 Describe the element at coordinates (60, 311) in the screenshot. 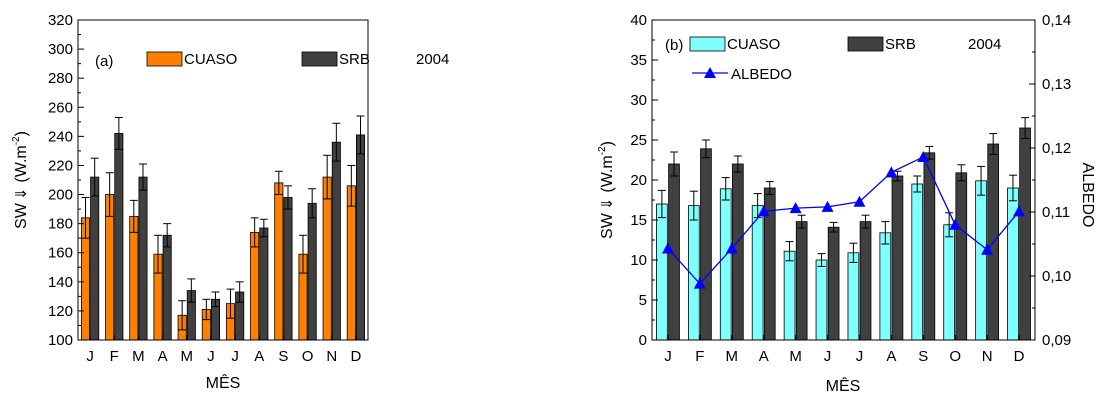

I see `panel-a-y-tick-label: 120` at that location.